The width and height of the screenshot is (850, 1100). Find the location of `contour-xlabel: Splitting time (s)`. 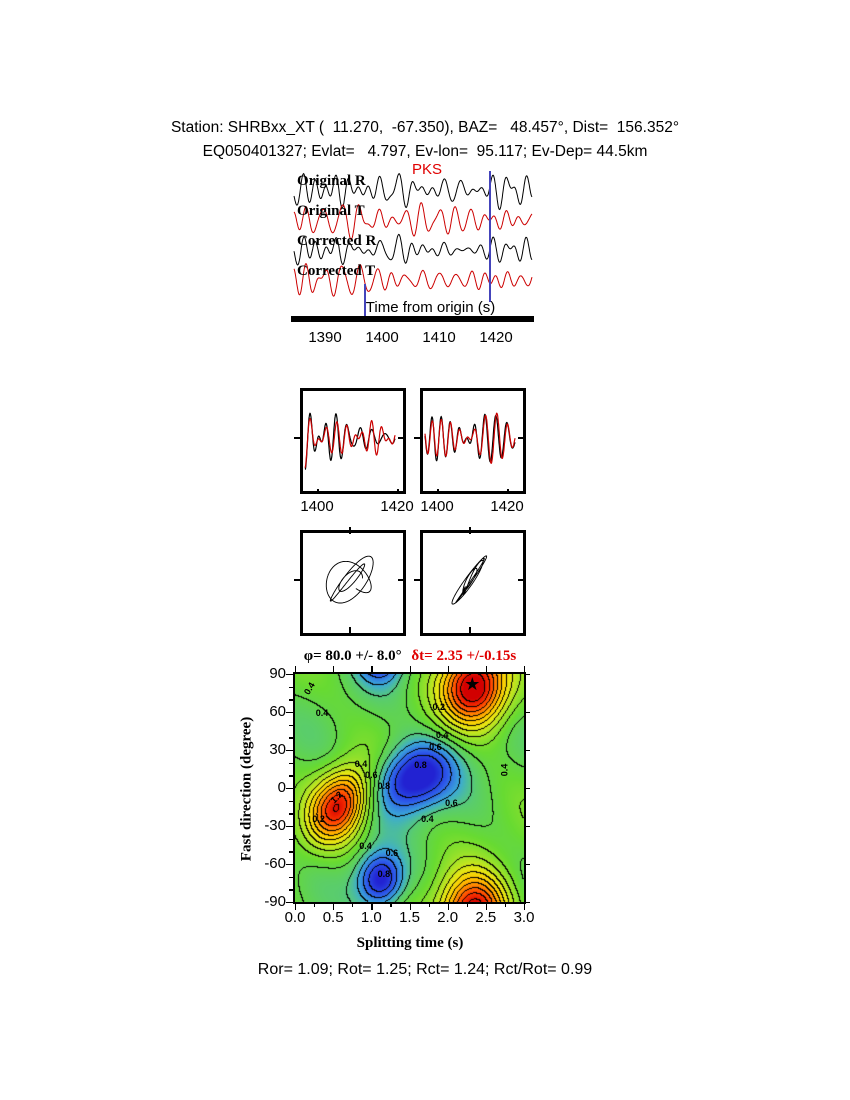

contour-xlabel: Splitting time (s) is located at coordinates (410, 943).